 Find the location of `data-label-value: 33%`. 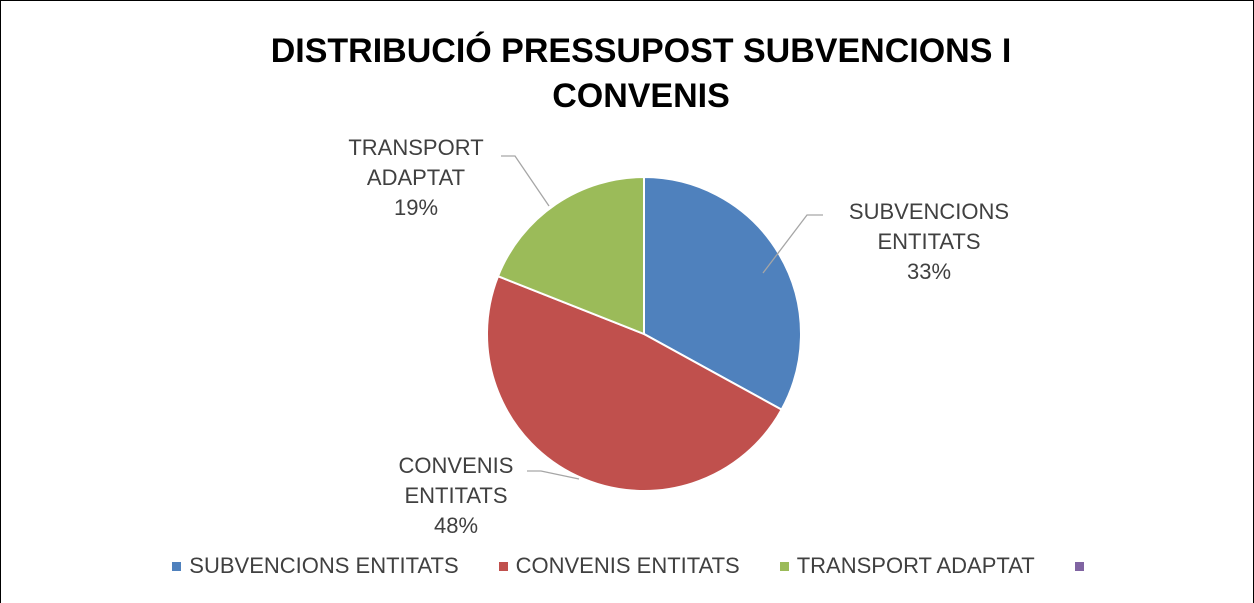

data-label-value: 33% is located at coordinates (929, 271).